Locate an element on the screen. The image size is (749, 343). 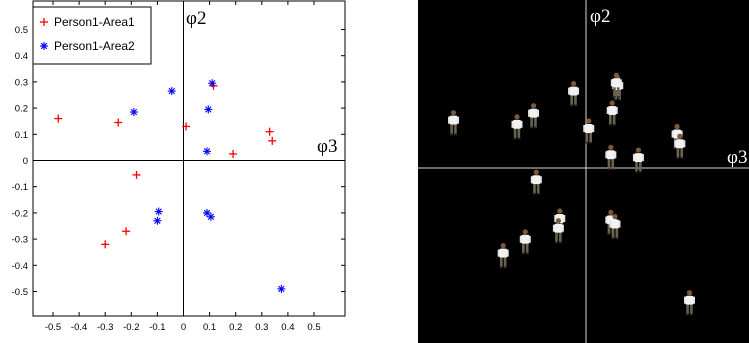
y-tick-label: -0.4 is located at coordinates (20, 266).